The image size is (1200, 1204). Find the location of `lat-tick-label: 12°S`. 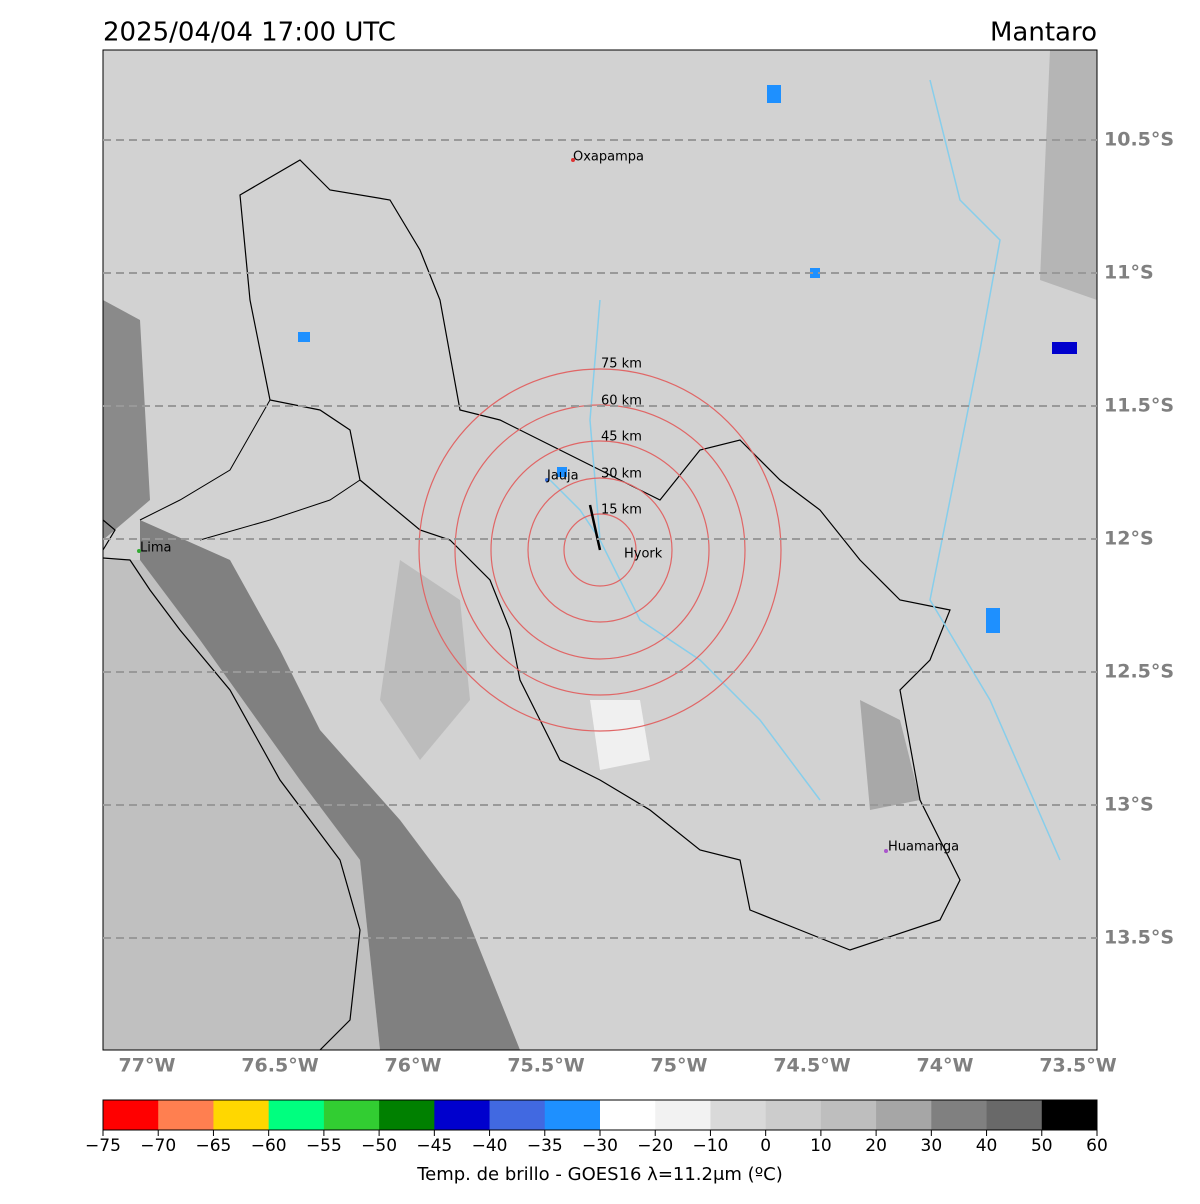

lat-tick-label: 12°S is located at coordinates (1129, 539).